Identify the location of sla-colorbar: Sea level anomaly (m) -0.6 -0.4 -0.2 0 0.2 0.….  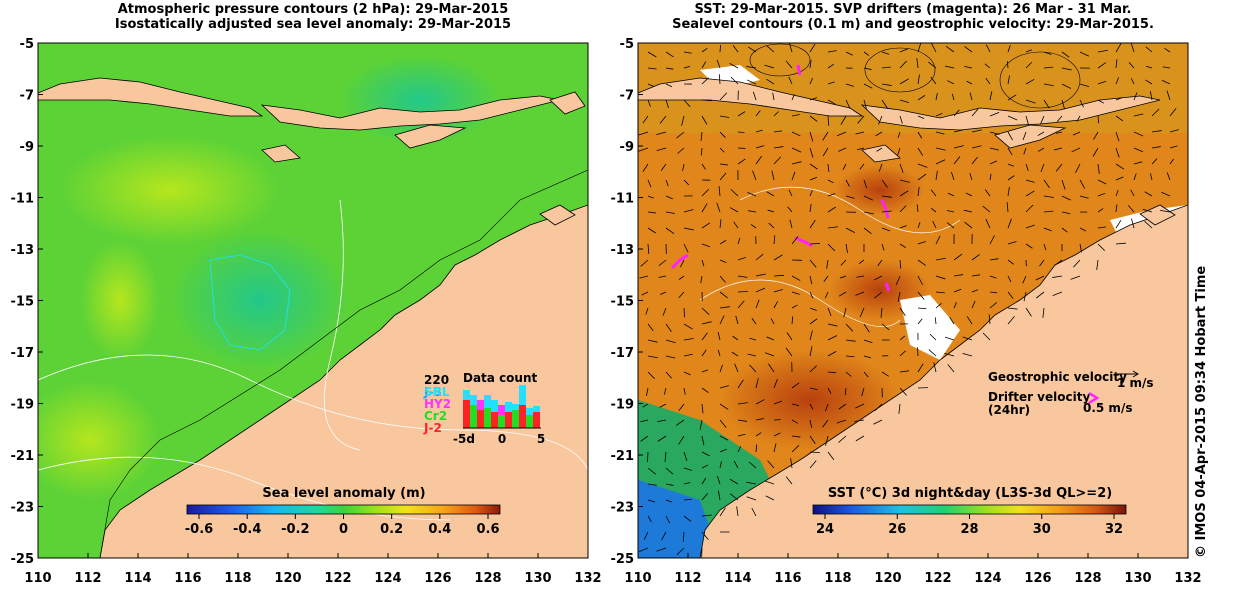
(343, 511).